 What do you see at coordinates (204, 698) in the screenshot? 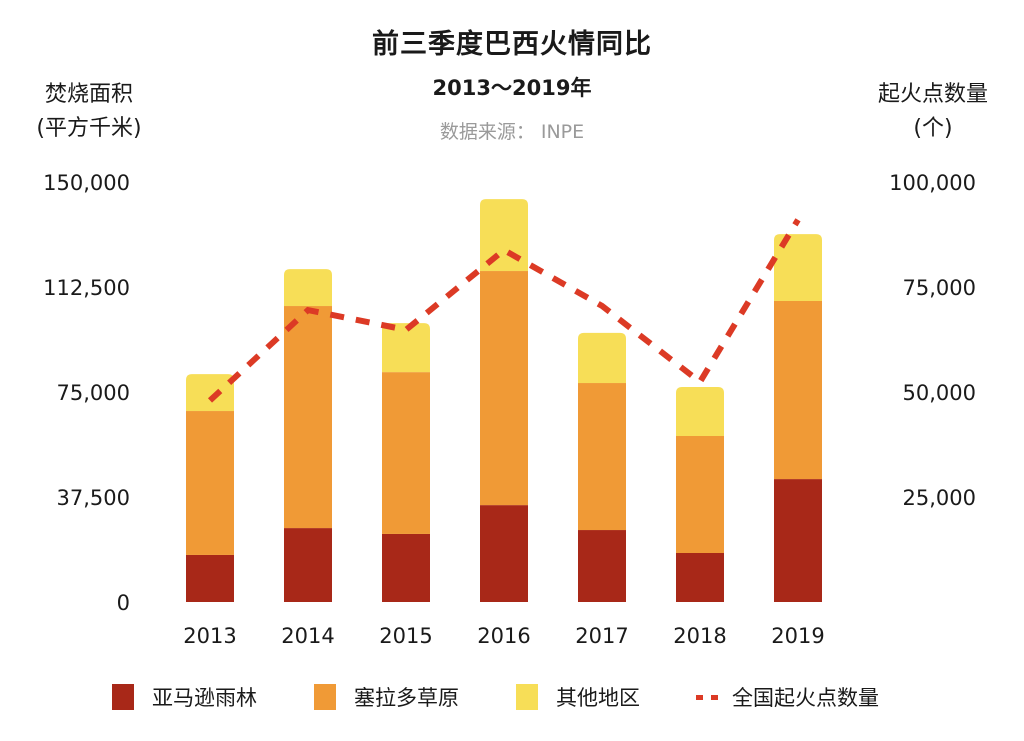
I see `legend-label-amazon: 亚马逊雨林` at bounding box center [204, 698].